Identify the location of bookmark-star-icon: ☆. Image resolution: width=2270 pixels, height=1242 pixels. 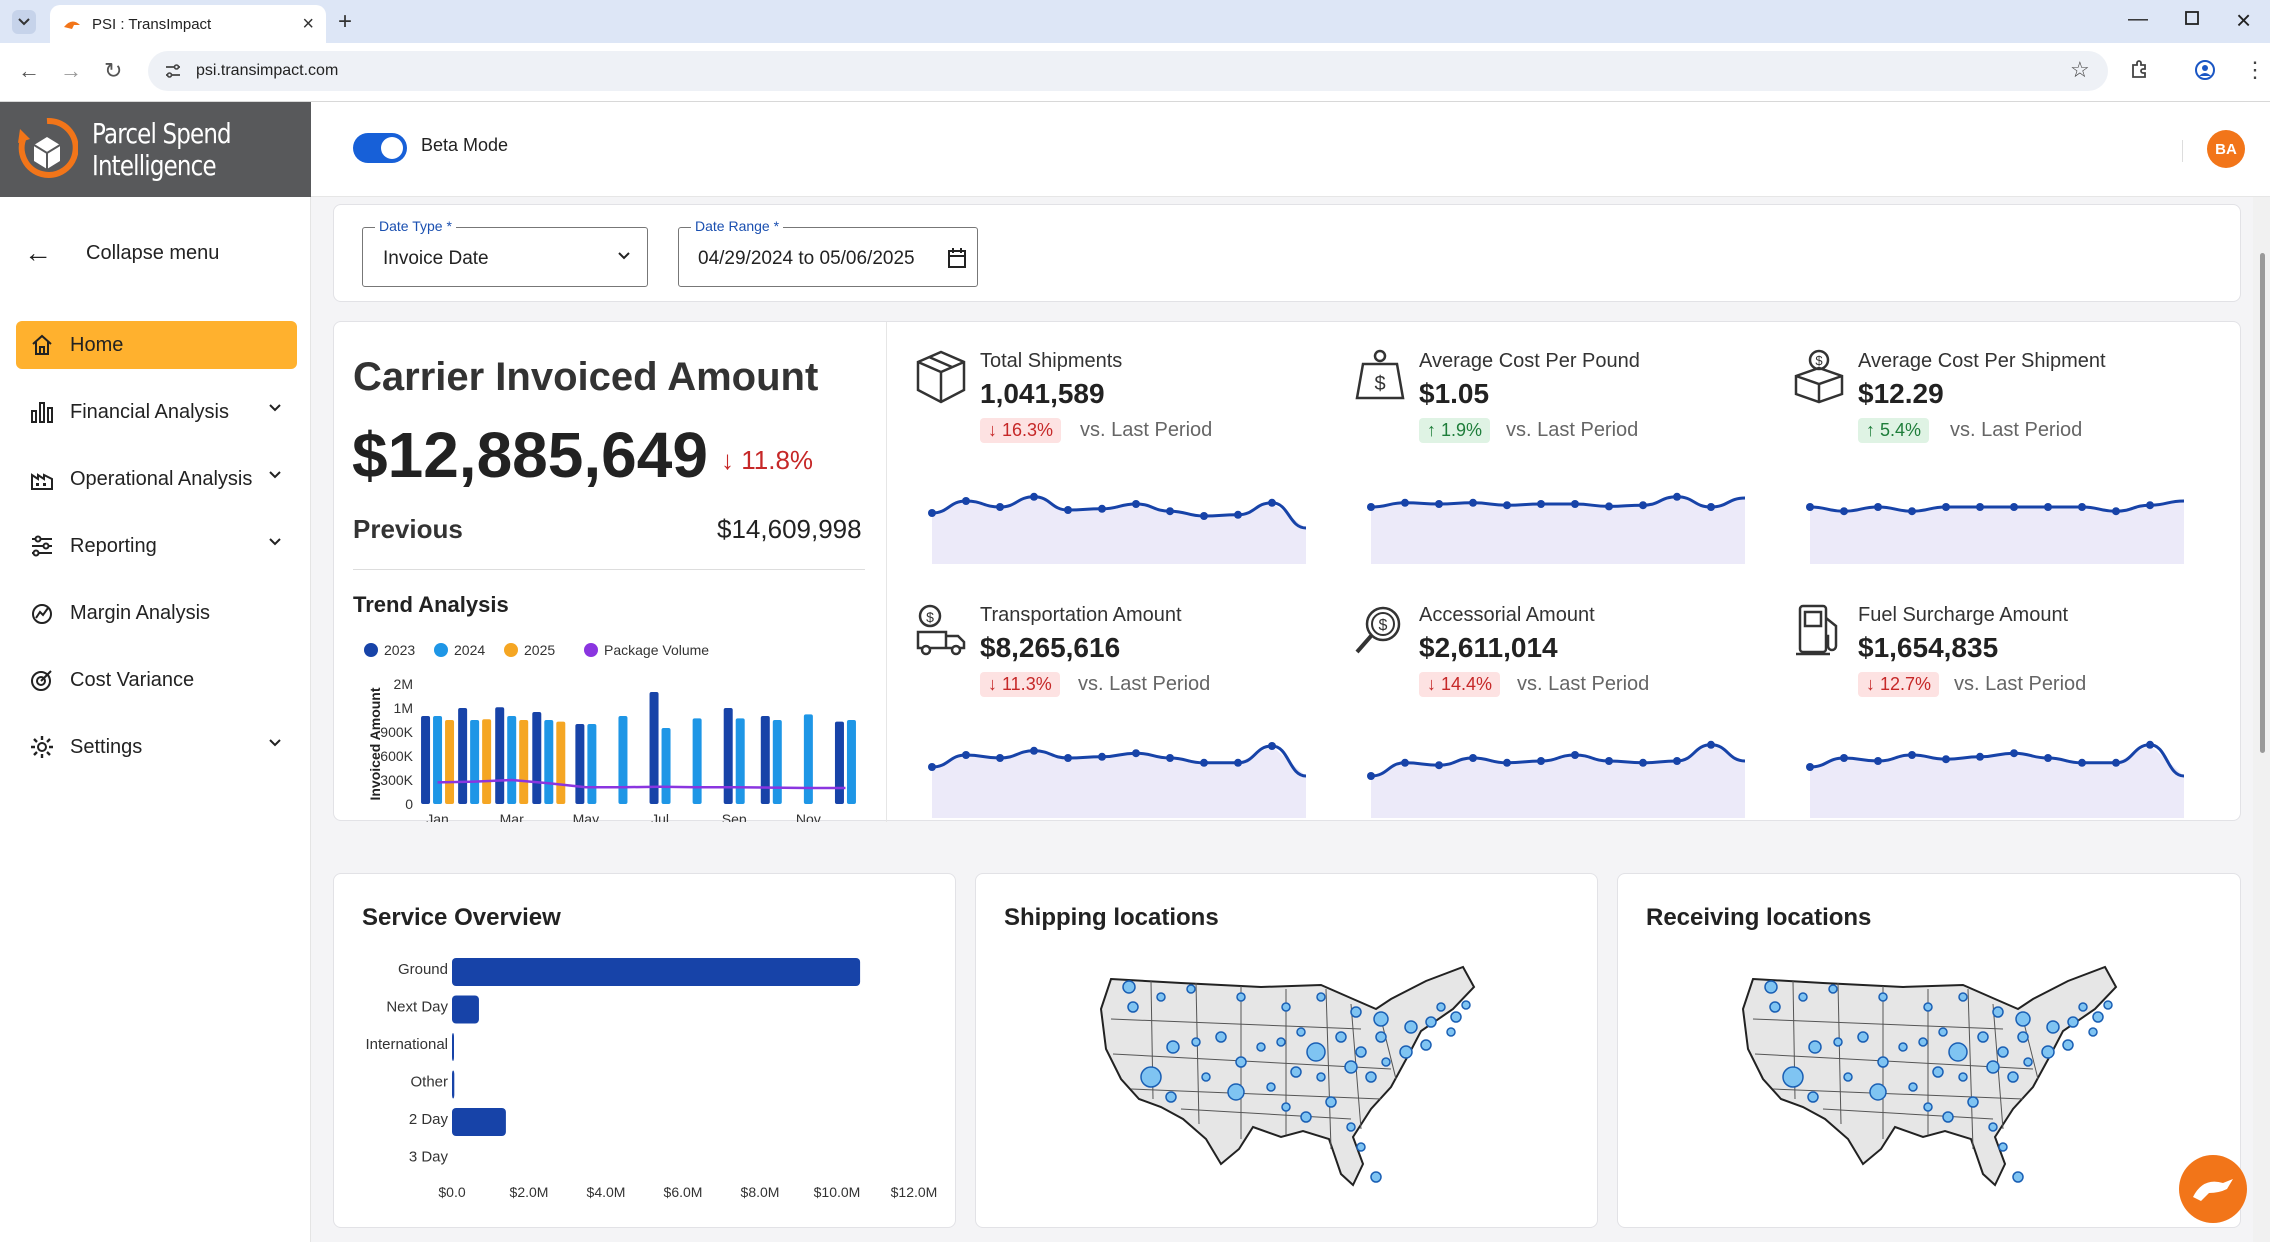
(2080, 69).